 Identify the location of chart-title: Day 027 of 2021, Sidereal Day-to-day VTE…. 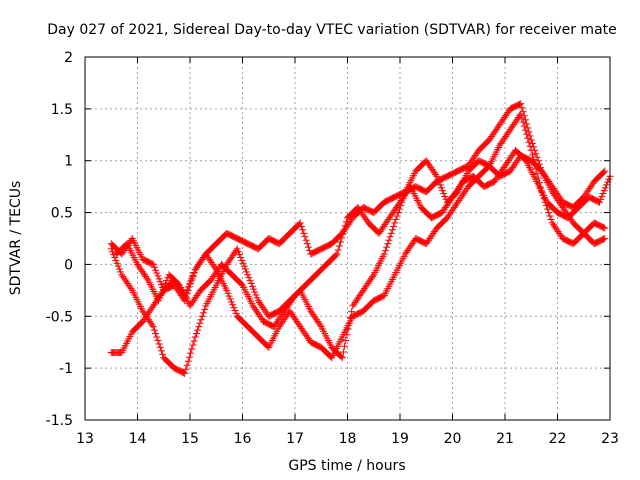
(332, 30).